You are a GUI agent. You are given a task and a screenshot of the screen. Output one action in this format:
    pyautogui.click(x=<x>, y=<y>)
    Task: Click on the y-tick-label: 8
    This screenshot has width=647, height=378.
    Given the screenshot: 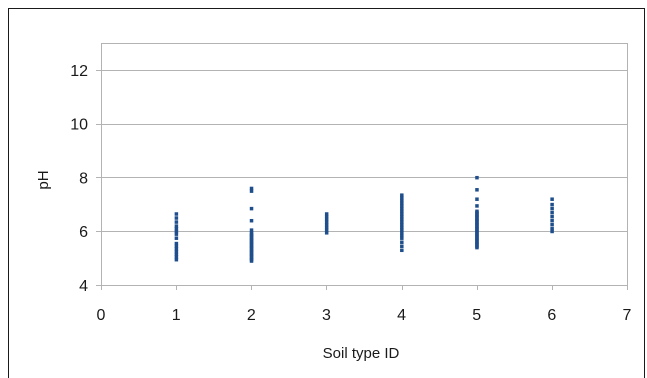 What is the action you would take?
    pyautogui.click(x=83, y=178)
    